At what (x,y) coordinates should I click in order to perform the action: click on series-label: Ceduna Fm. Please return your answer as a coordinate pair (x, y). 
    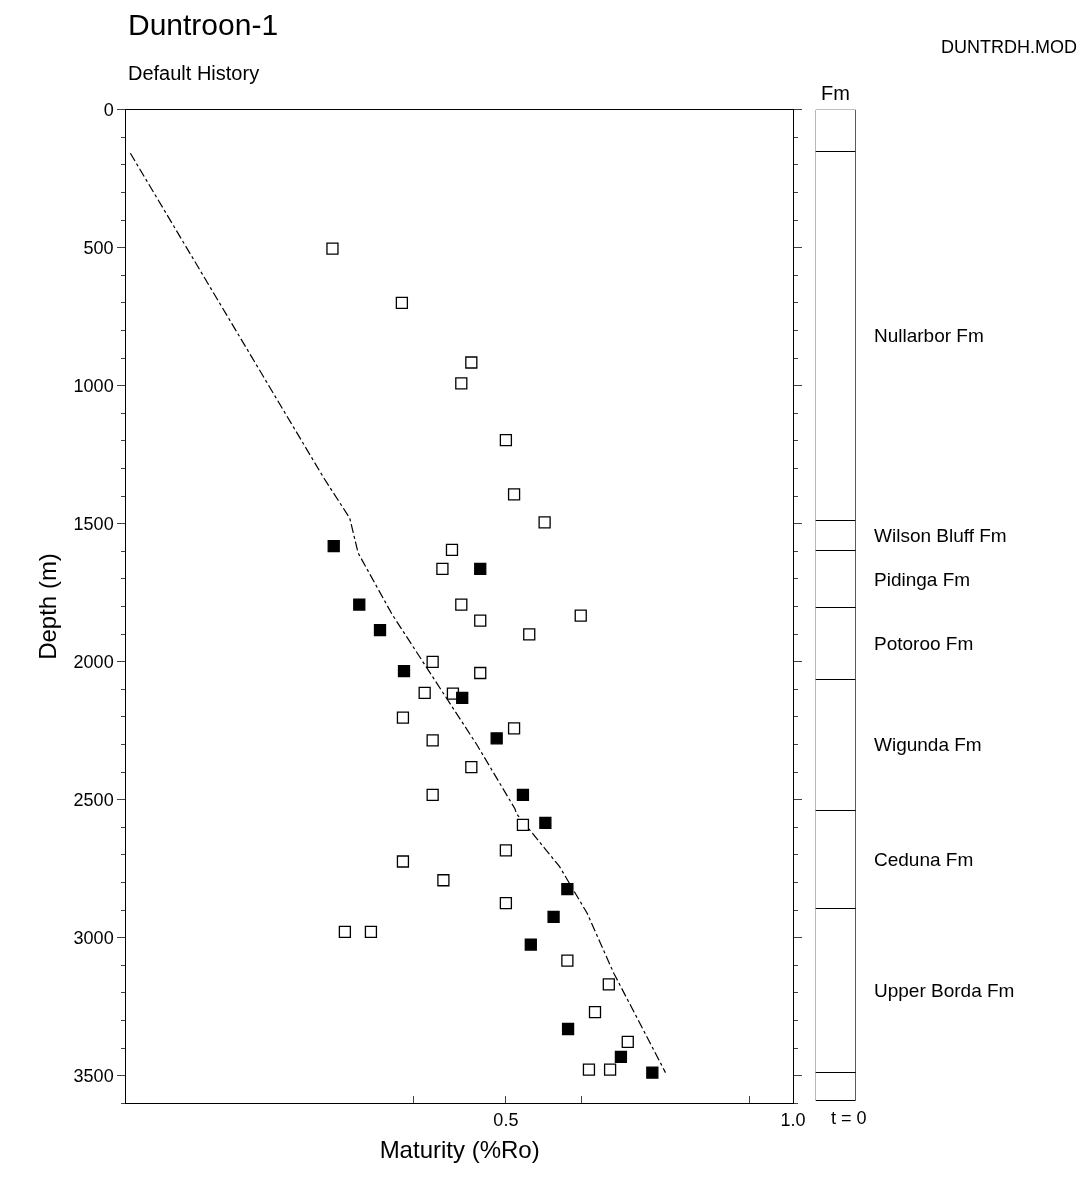
    Looking at the image, I should click on (924, 859).